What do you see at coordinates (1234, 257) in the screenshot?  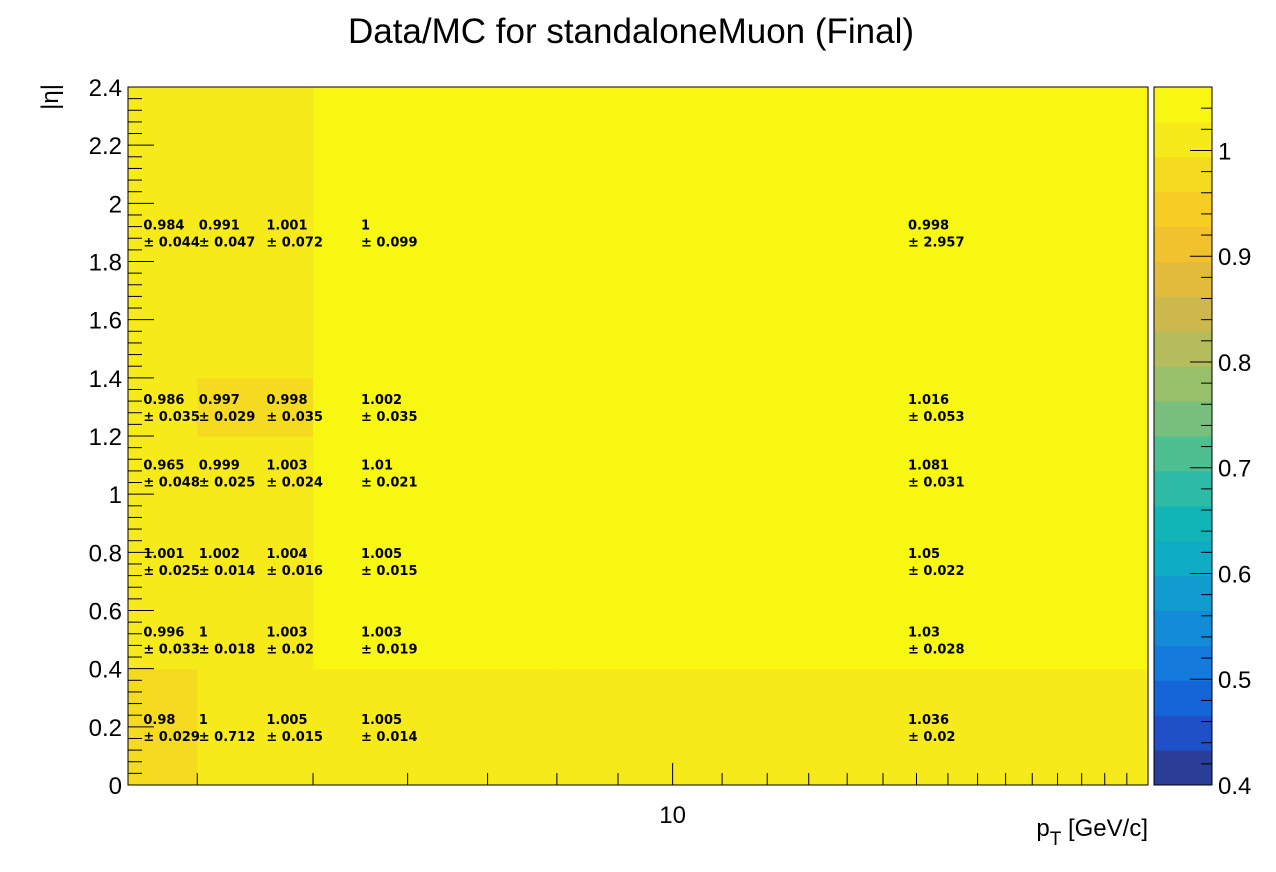 I see `colorbar-tick-label: 0.9` at bounding box center [1234, 257].